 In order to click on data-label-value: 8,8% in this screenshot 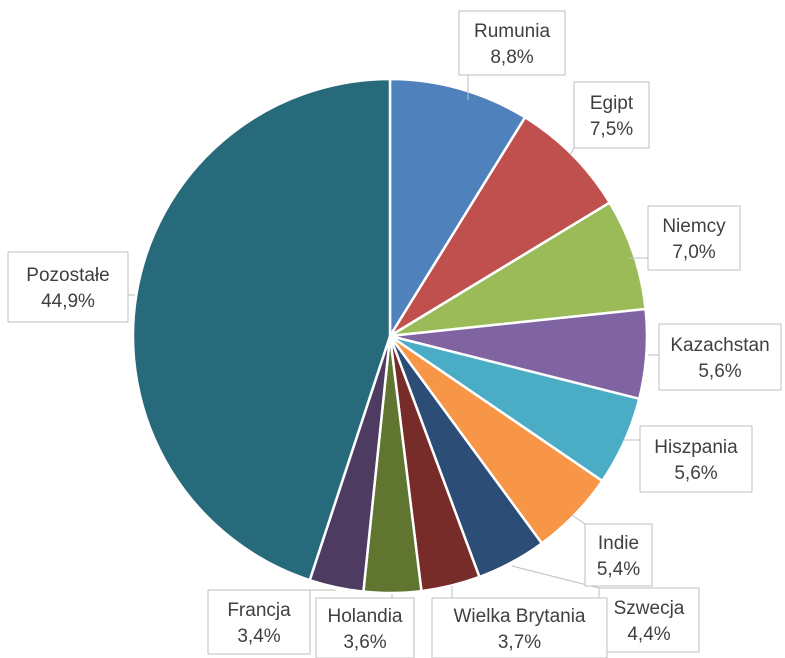, I will do `click(511, 57)`.